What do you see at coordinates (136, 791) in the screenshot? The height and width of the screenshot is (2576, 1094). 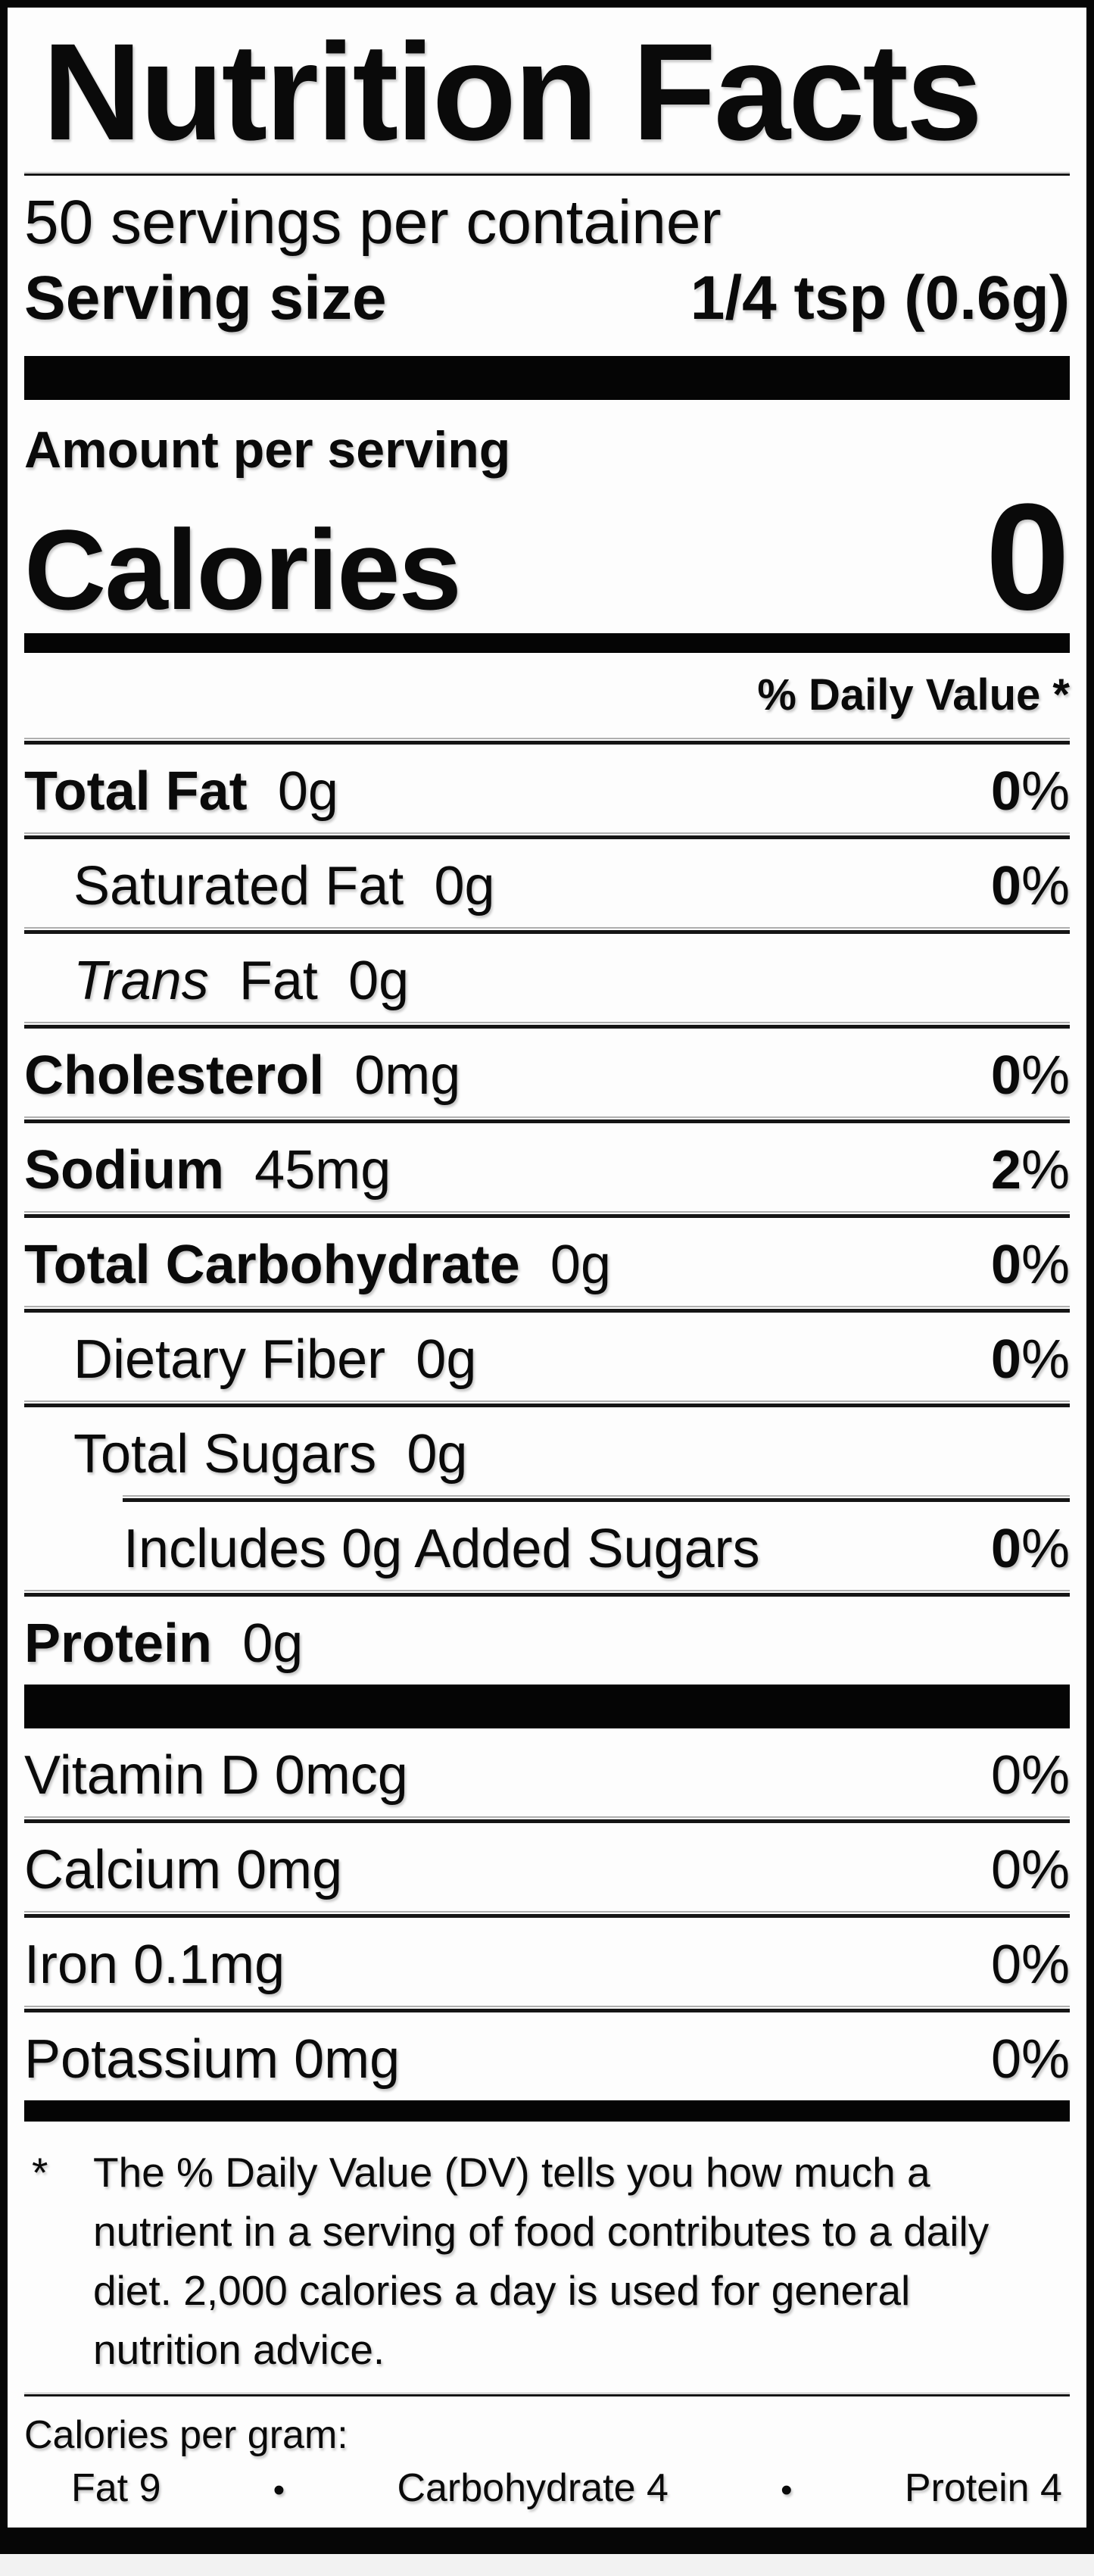 I see `nutrient-name: Total Fat` at bounding box center [136, 791].